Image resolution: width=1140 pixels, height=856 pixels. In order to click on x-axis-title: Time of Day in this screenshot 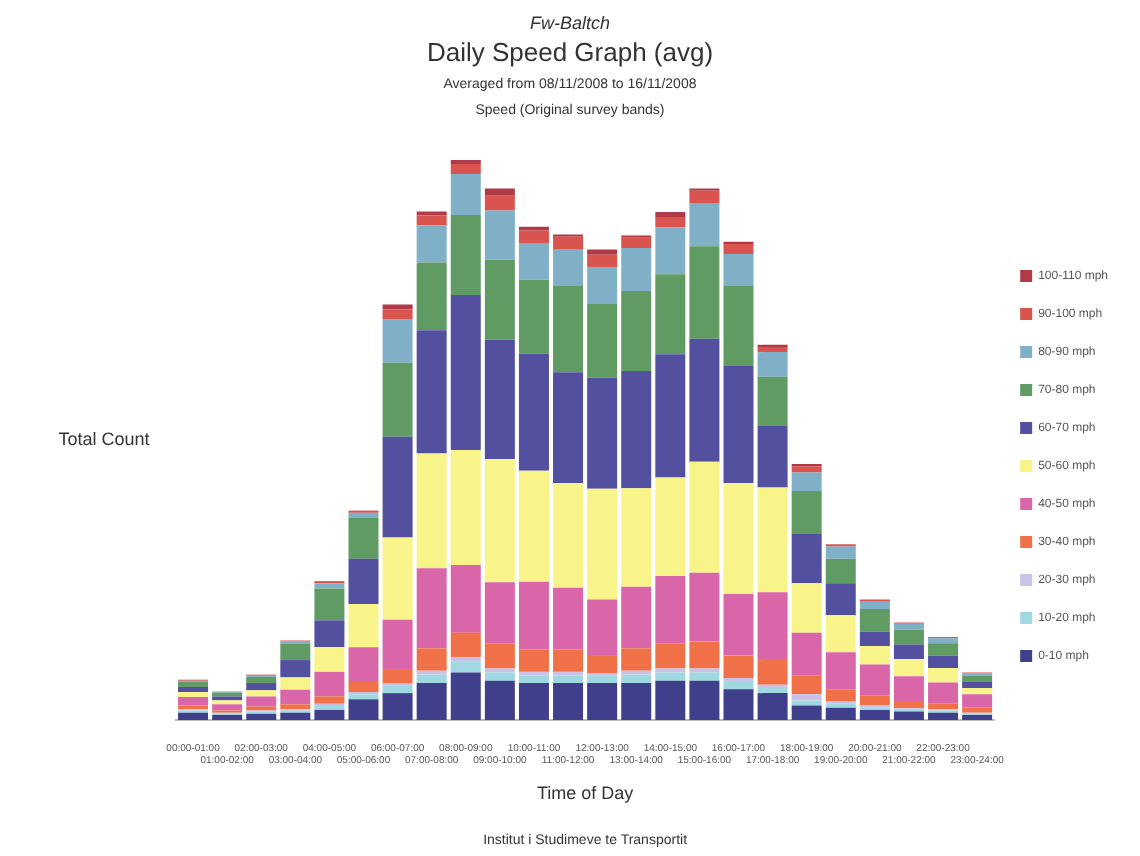, I will do `click(585, 792)`.